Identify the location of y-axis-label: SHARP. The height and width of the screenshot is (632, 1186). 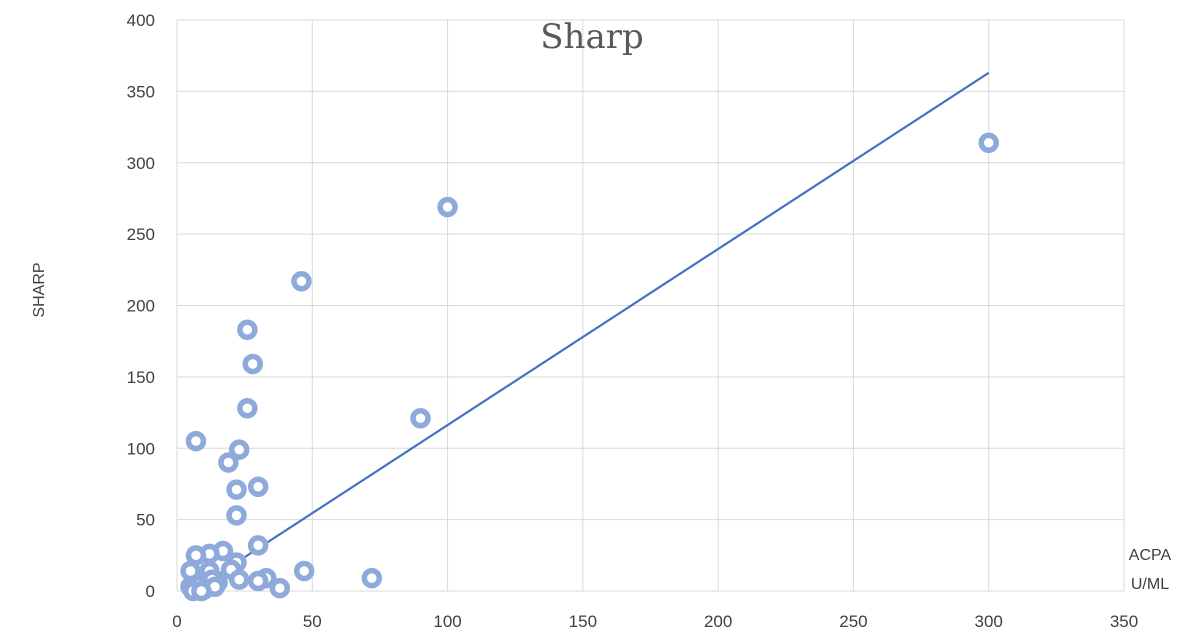
(39, 289).